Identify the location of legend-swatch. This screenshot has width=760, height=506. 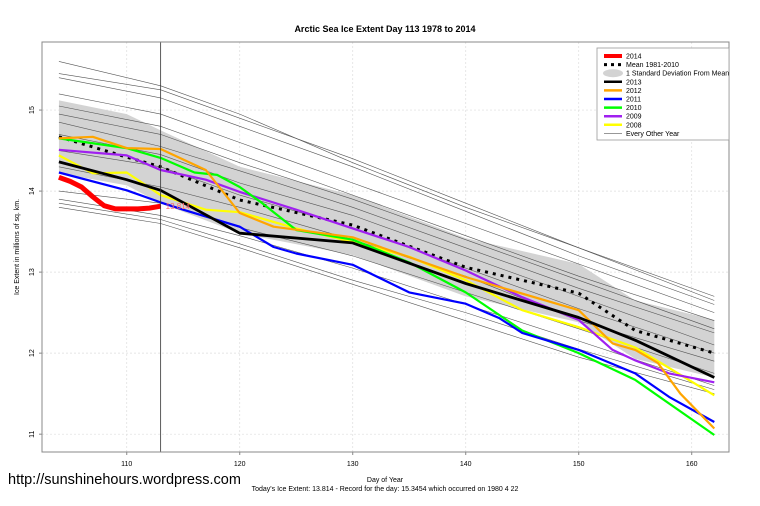
(613, 73).